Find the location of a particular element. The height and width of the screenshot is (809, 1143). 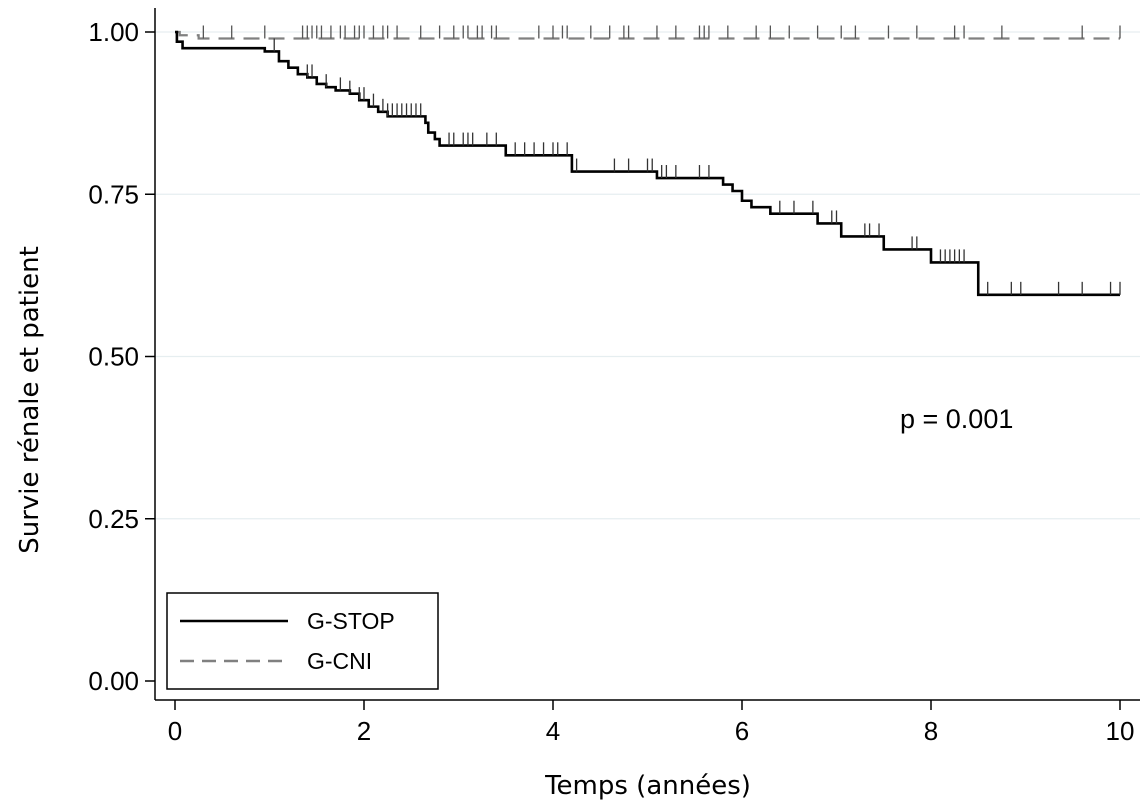

legend: G-STOP G-CNI is located at coordinates (302, 641).